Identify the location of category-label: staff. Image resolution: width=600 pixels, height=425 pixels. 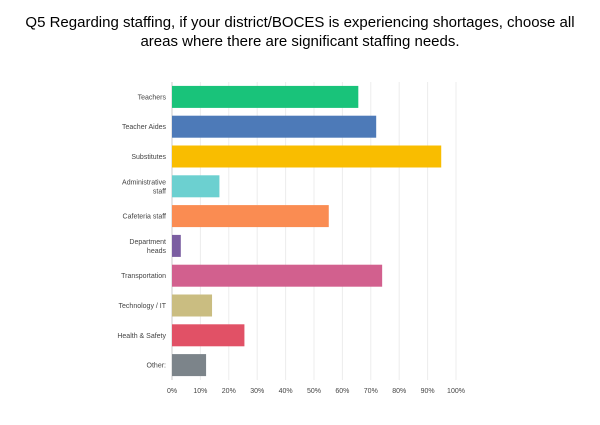
(159, 191).